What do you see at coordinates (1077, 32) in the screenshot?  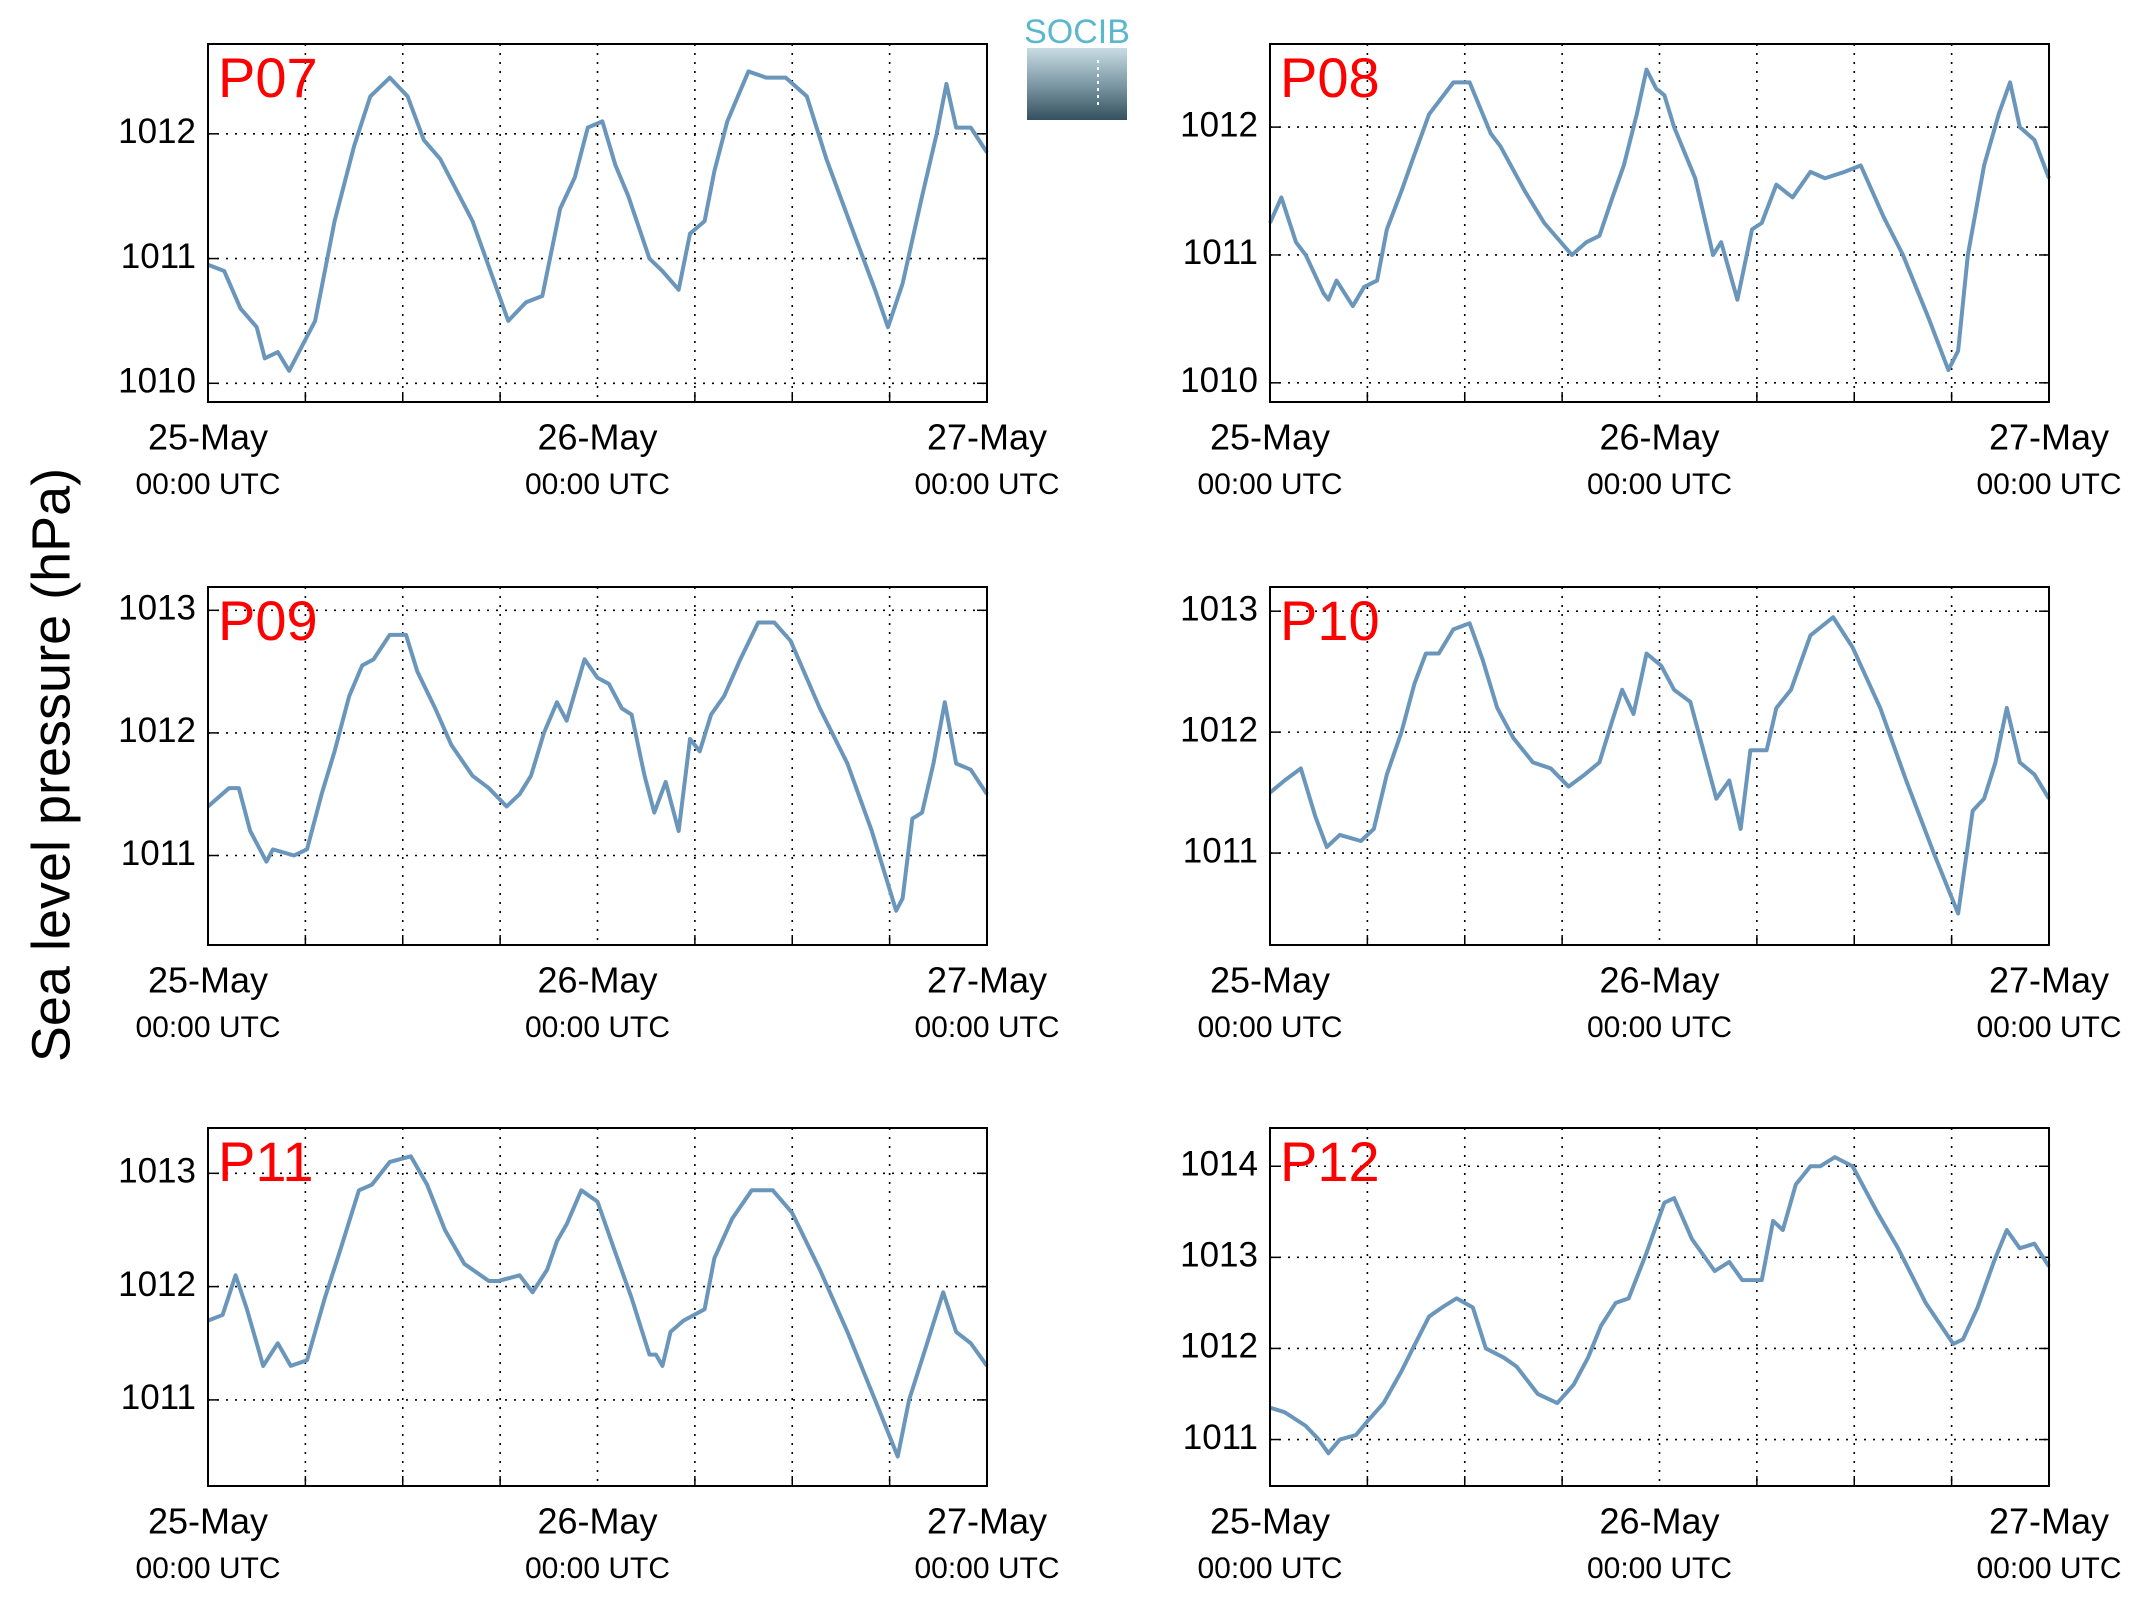 I see `logo-text: SOCIB` at bounding box center [1077, 32].